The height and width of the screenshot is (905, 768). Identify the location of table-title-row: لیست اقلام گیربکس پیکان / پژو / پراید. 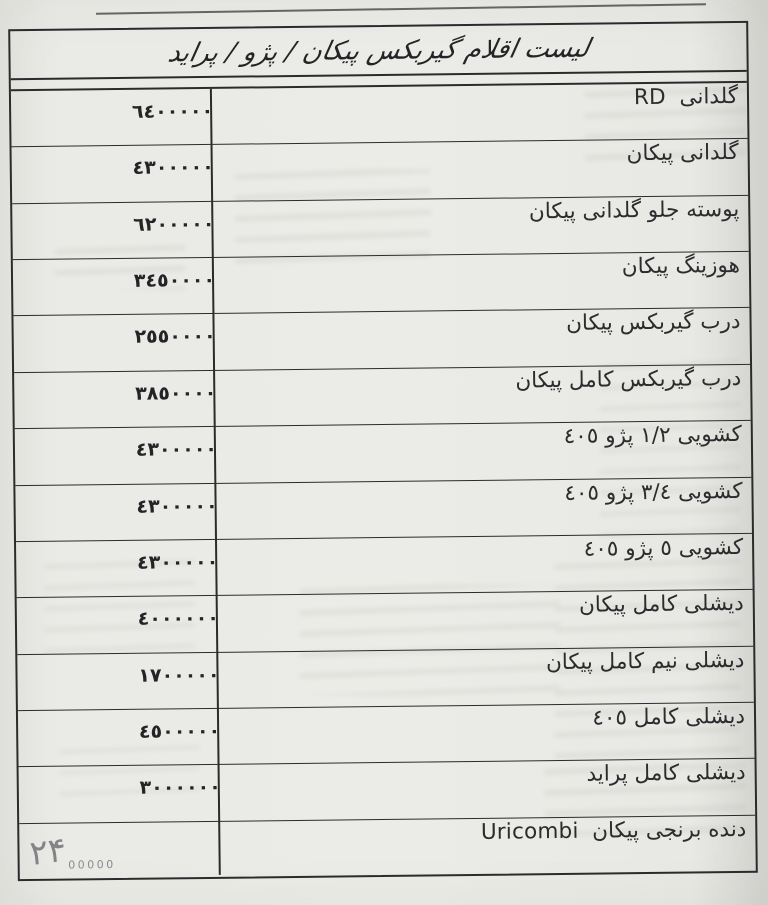
(378, 51).